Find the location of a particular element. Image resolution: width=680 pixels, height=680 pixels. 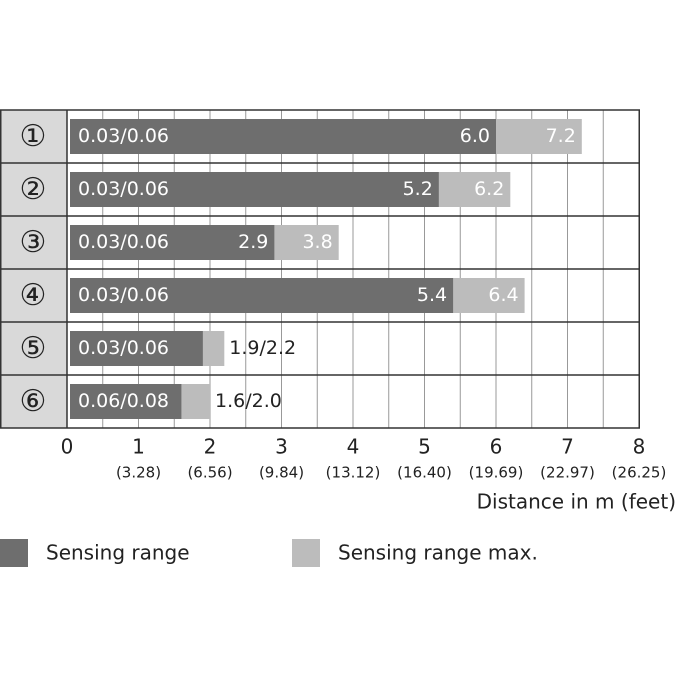

value-label: 6.2 is located at coordinates (489, 189).